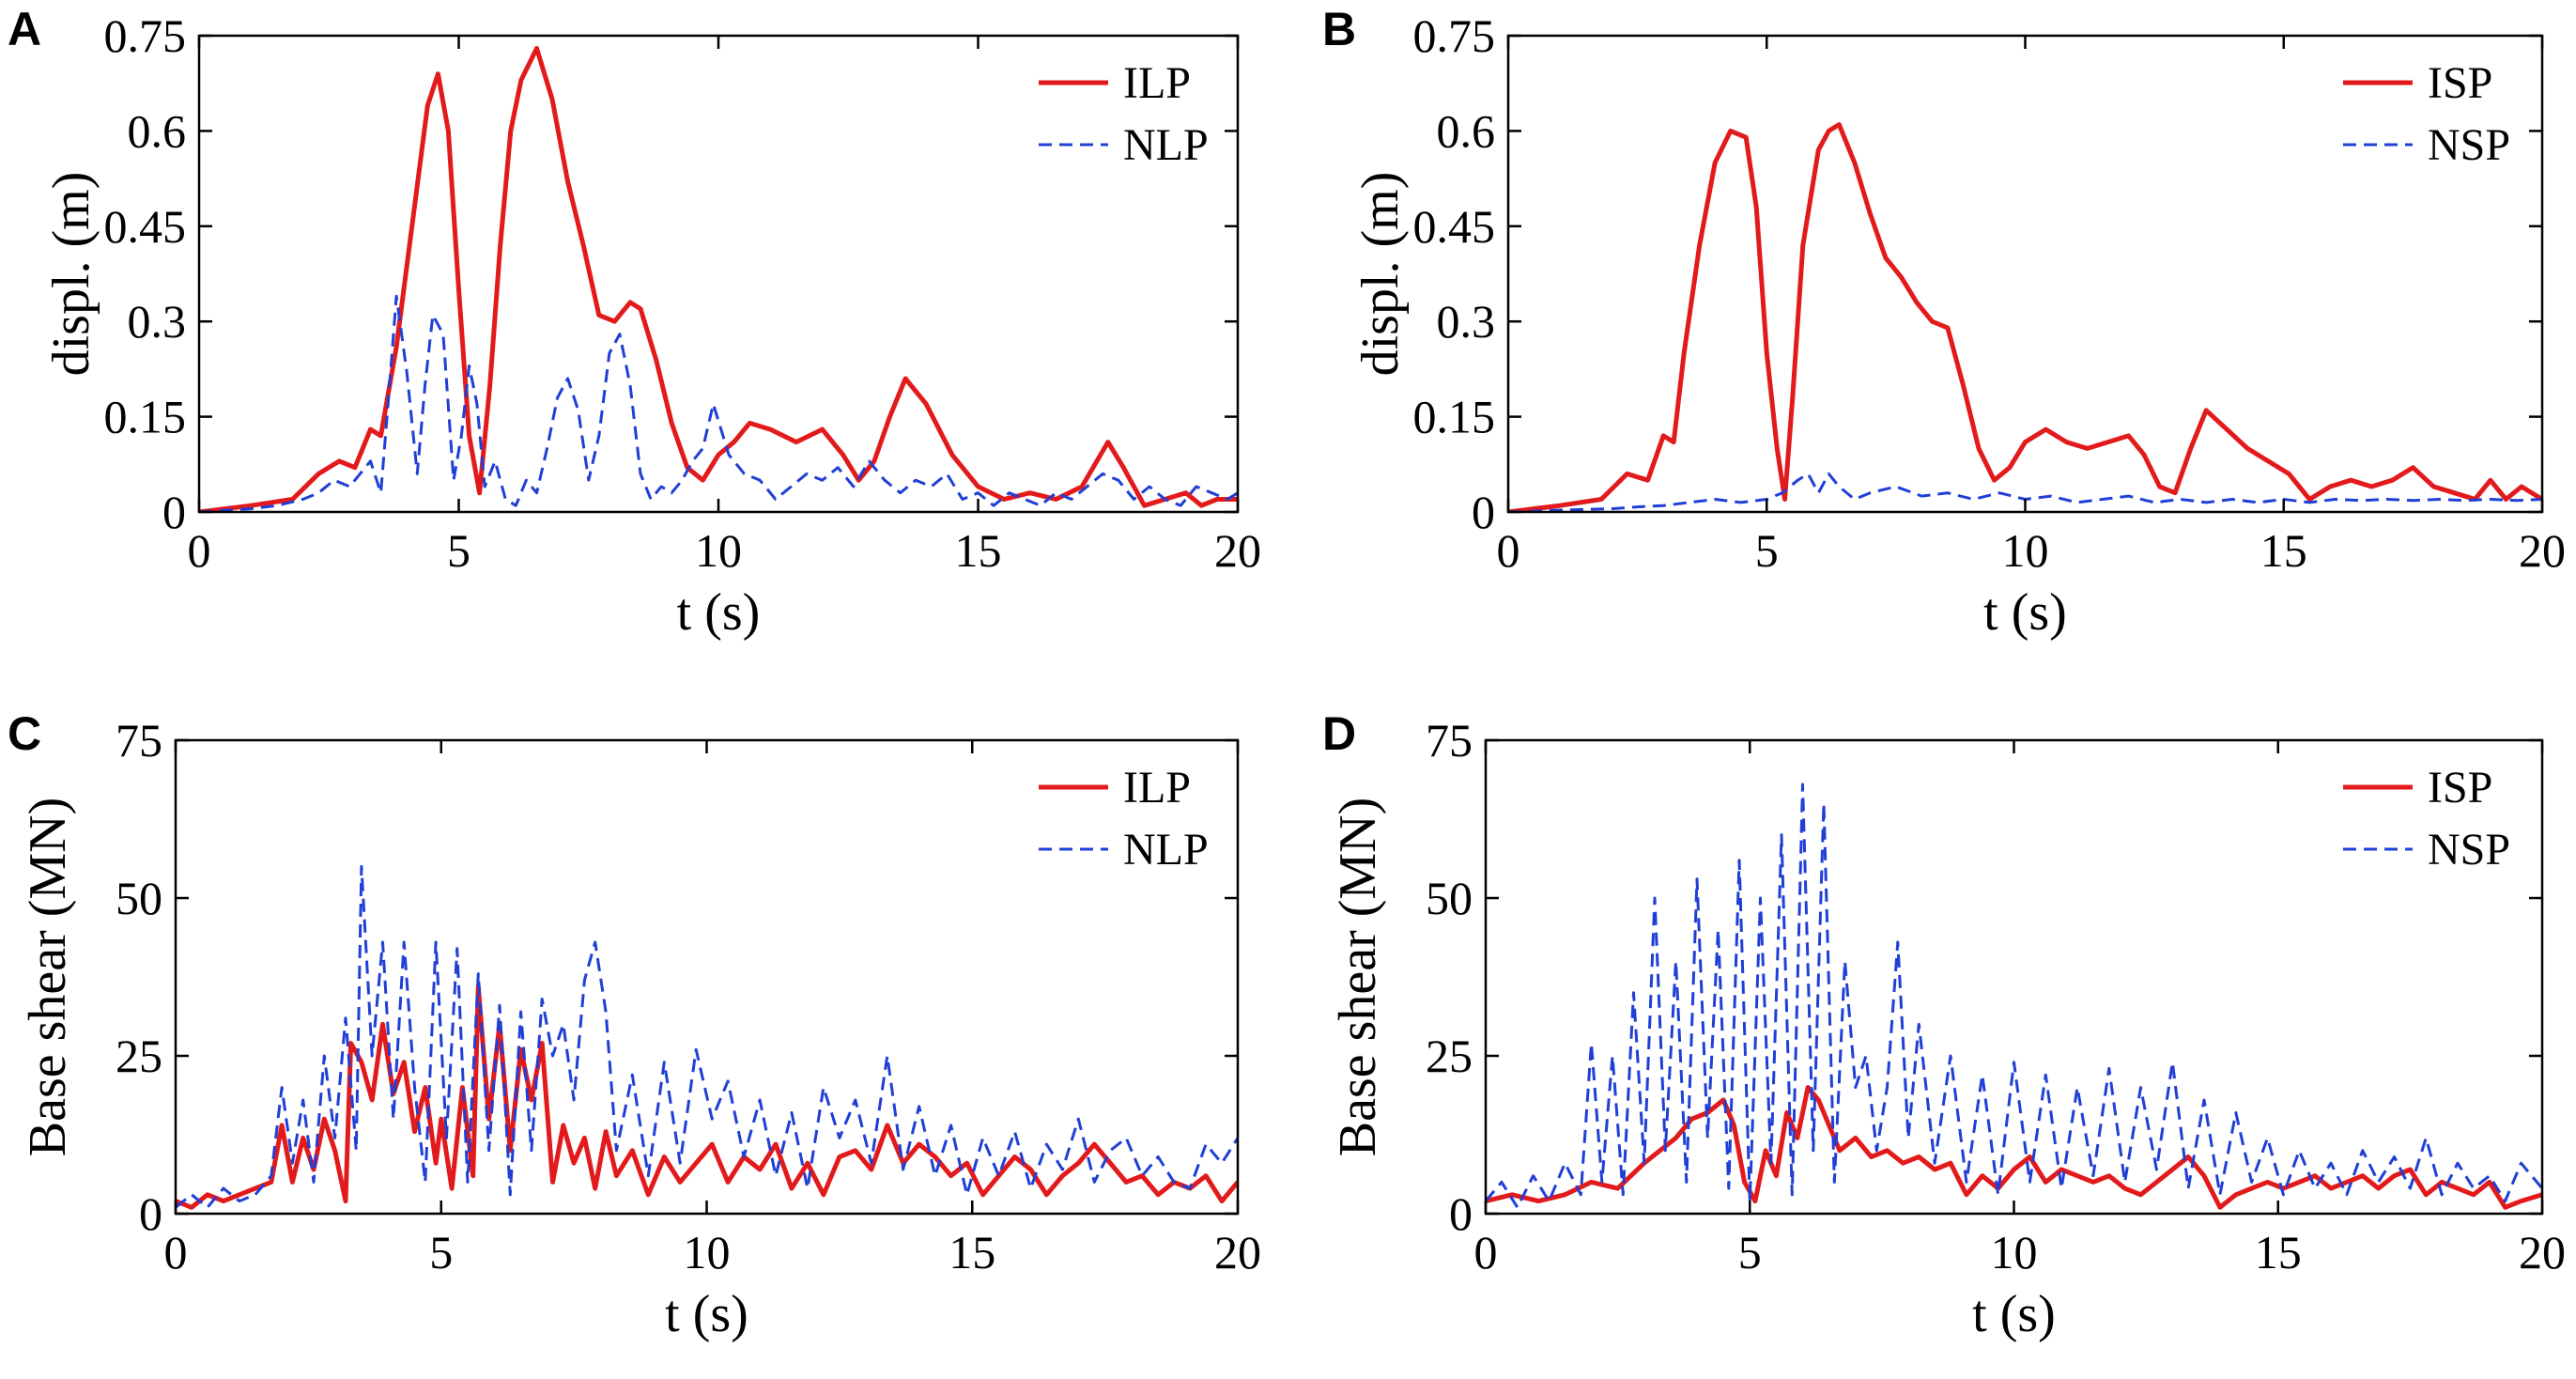  What do you see at coordinates (24, 733) in the screenshot?
I see `panel-letter: C` at bounding box center [24, 733].